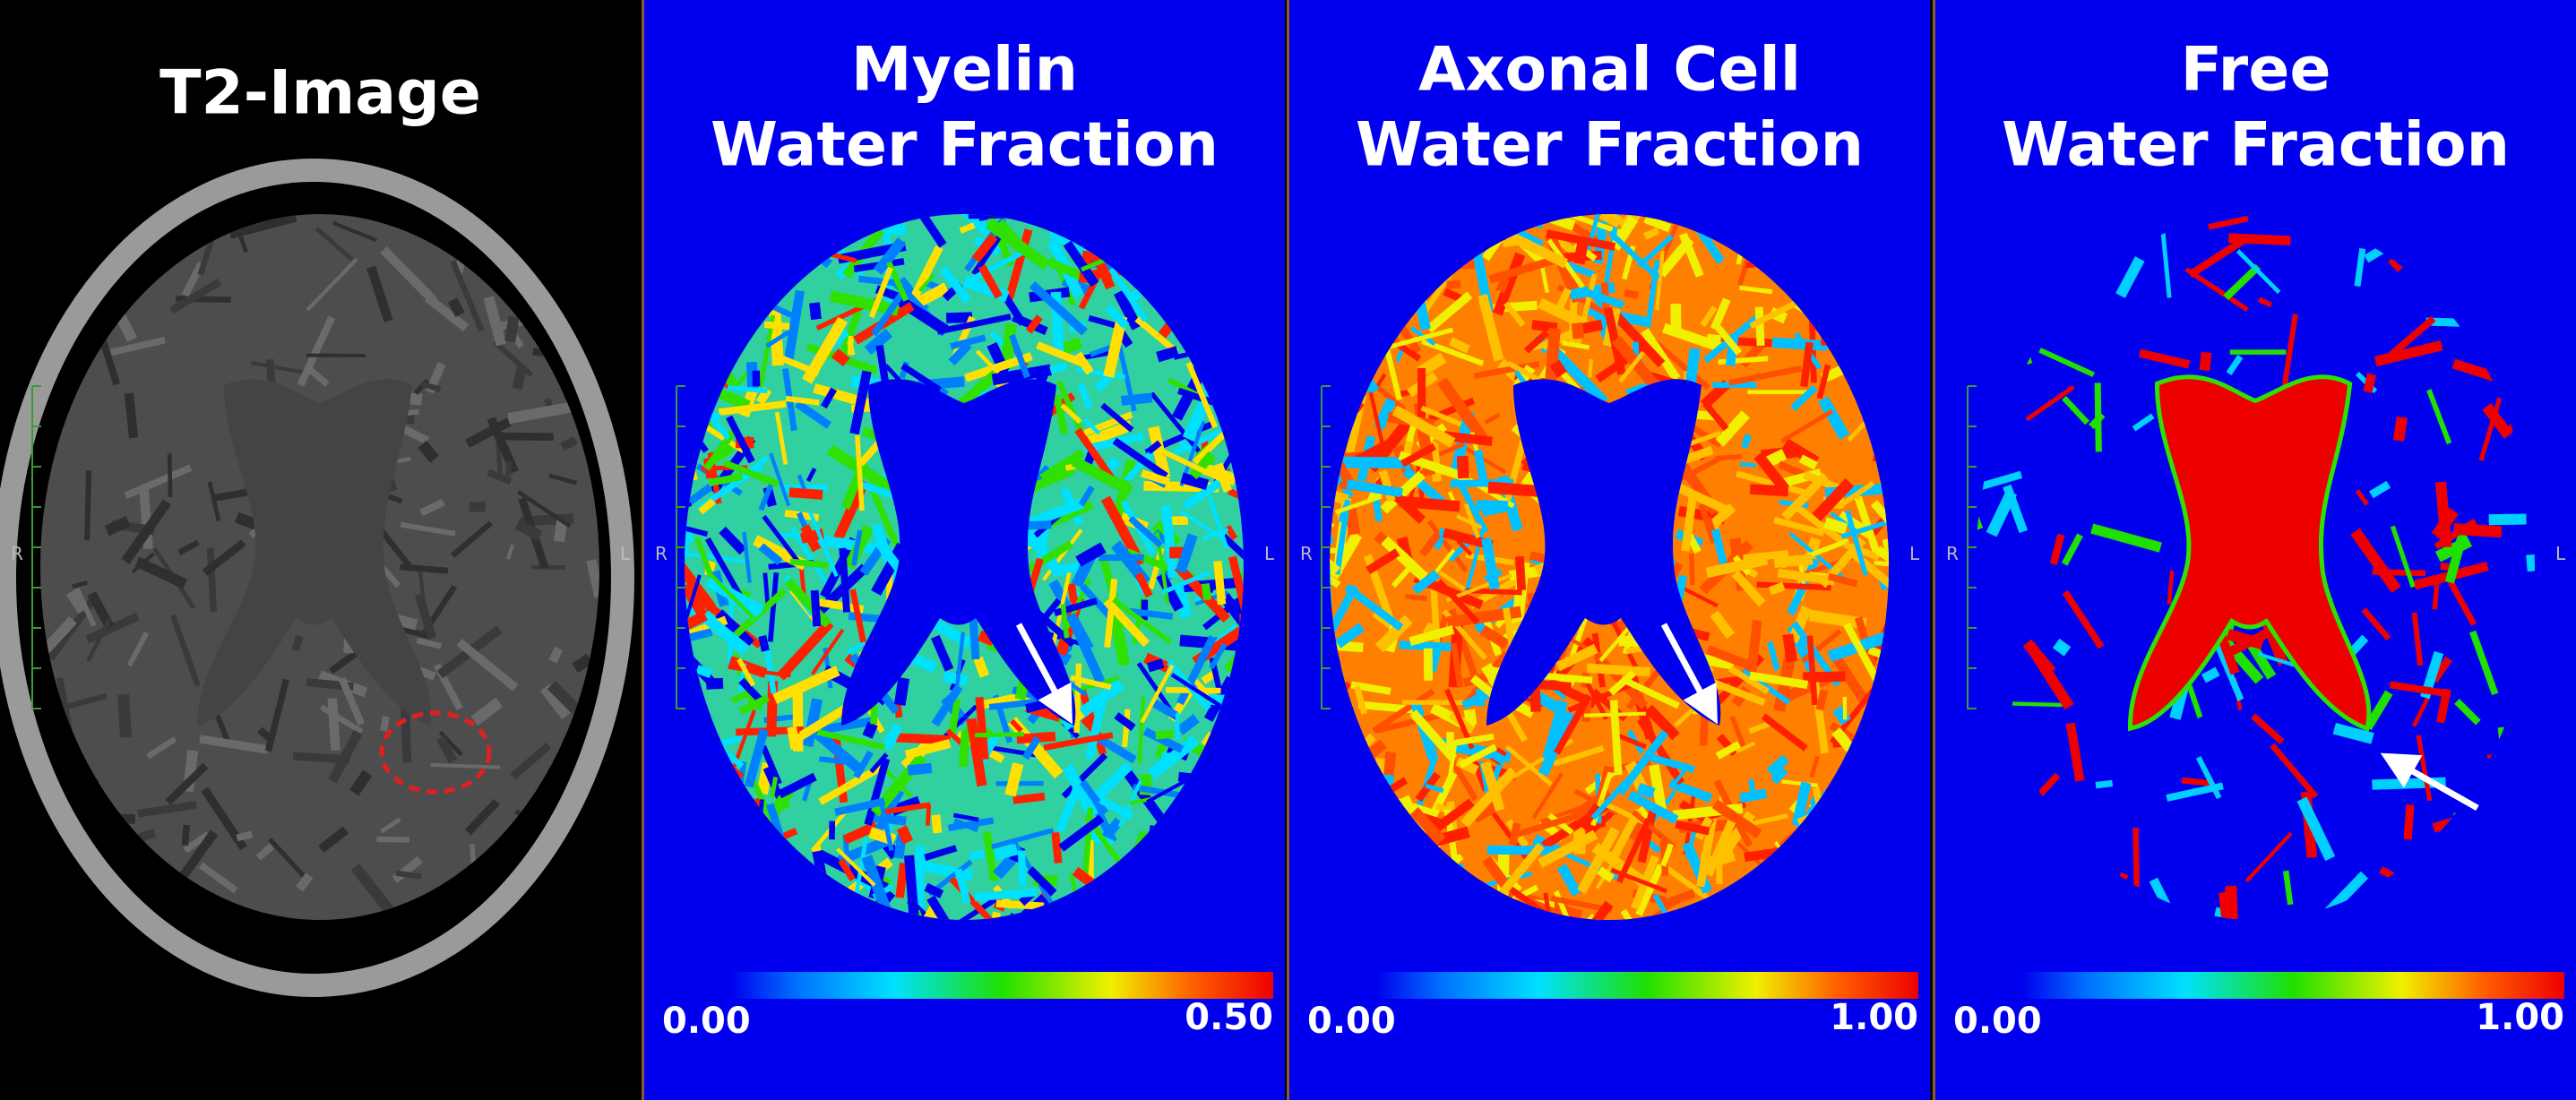  I want to click on colorbar-max: 1.00, so click(1874, 1017).